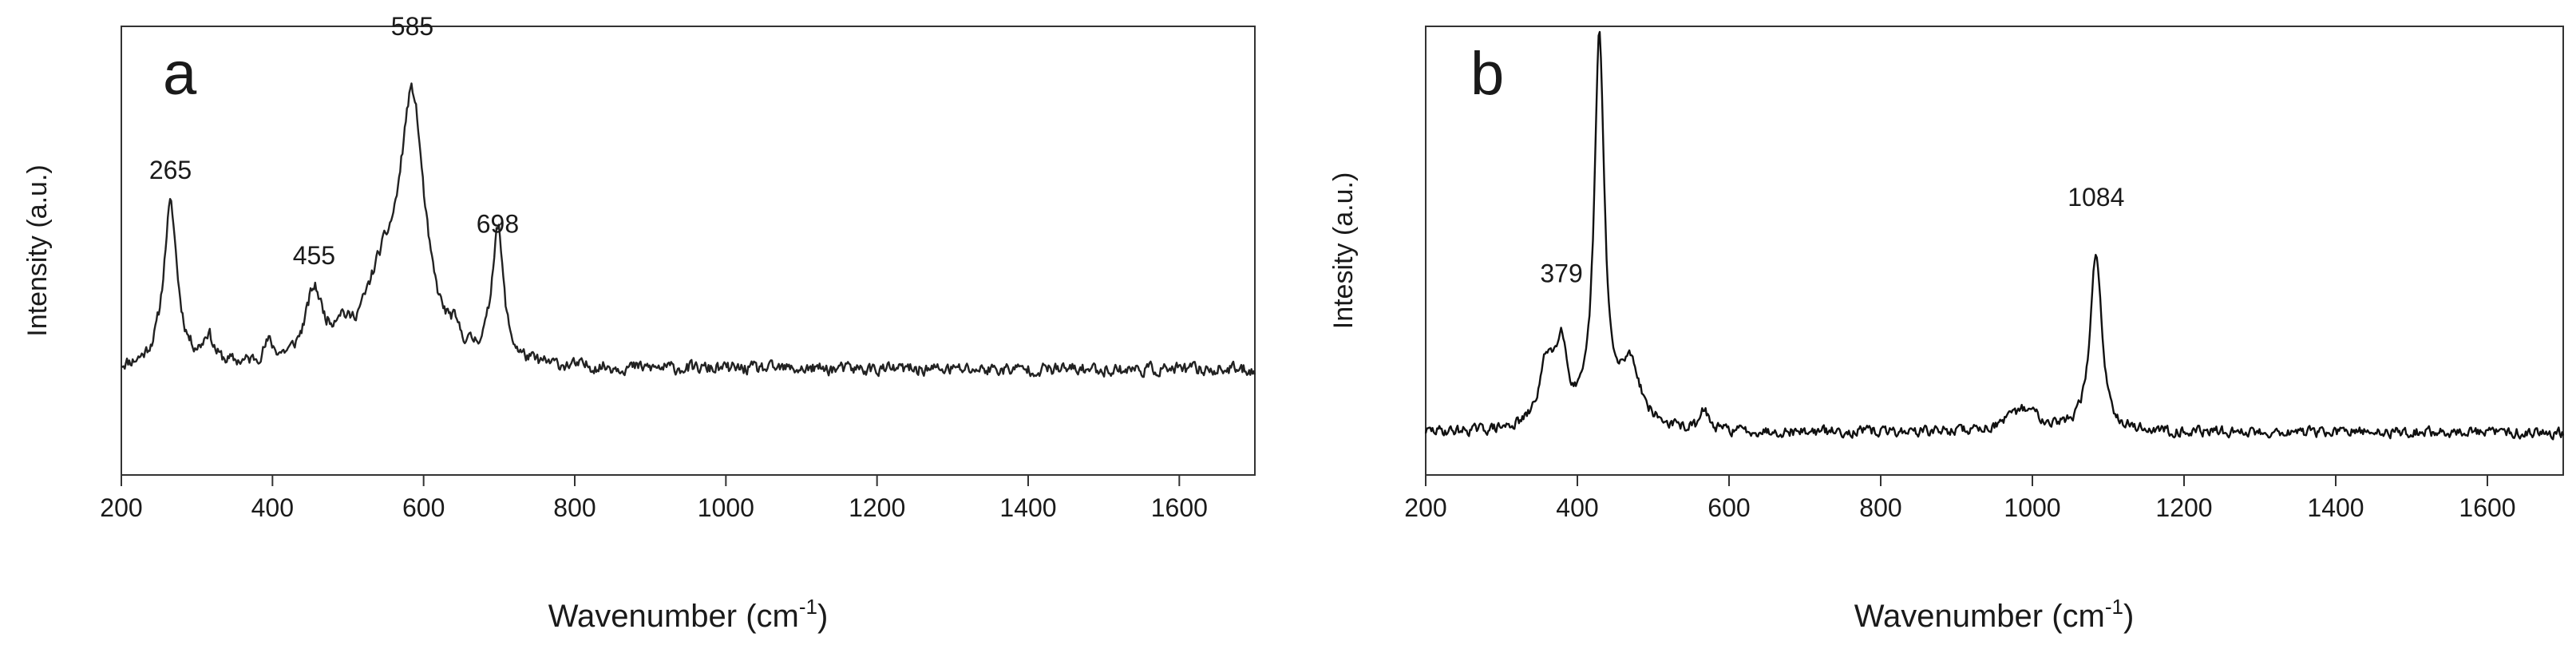 This screenshot has width=2576, height=649. I want to click on peak-annotations: 265 455 585 698, so click(334, 141).